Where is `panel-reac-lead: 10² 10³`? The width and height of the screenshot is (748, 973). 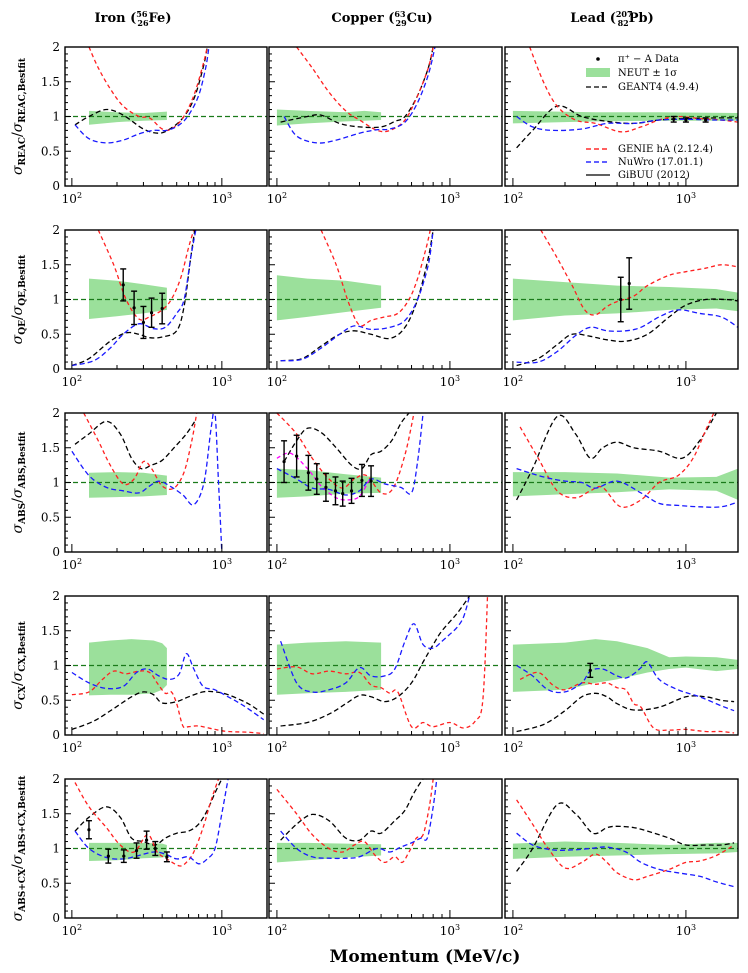 panel-reac-lead: 10² 10³ is located at coordinates (621, 126).